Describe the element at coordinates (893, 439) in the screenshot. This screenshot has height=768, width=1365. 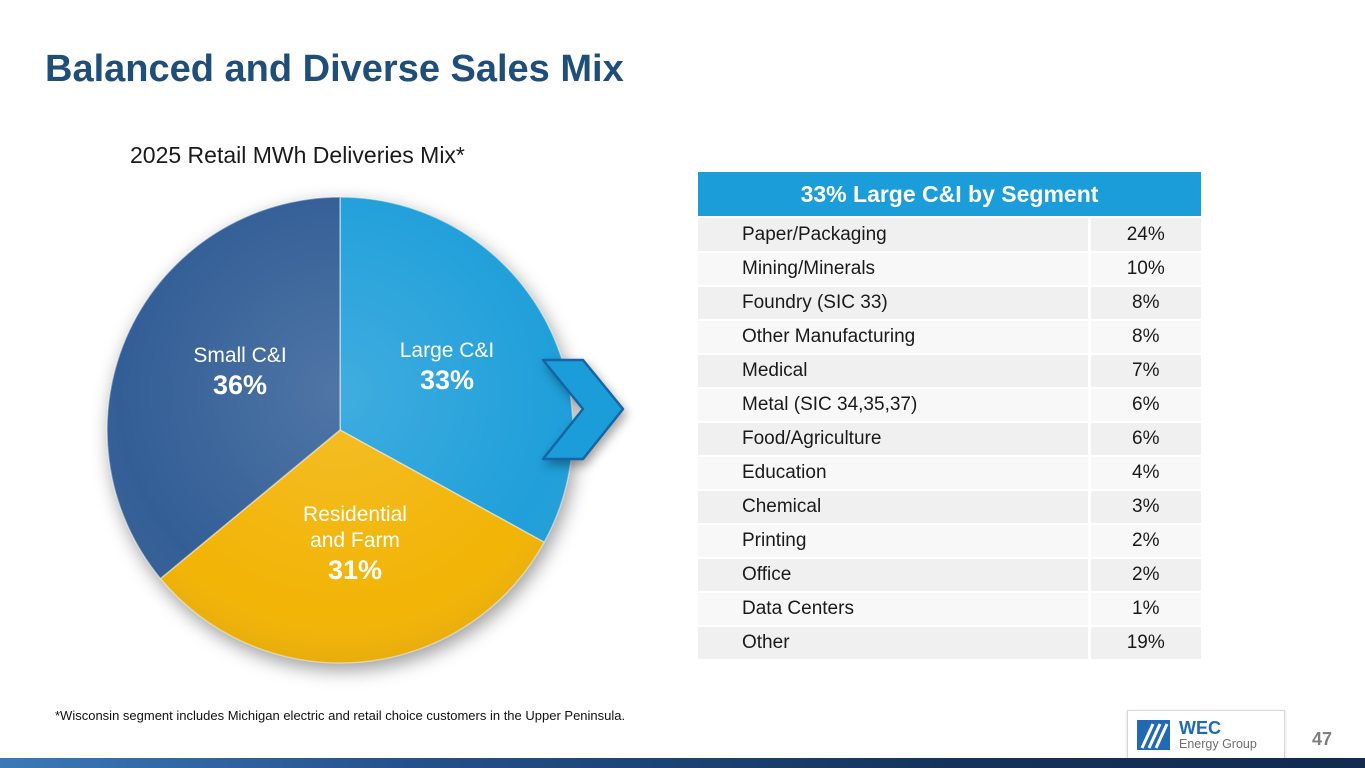
I see `segment-name-cell: Food/Agriculture` at that location.